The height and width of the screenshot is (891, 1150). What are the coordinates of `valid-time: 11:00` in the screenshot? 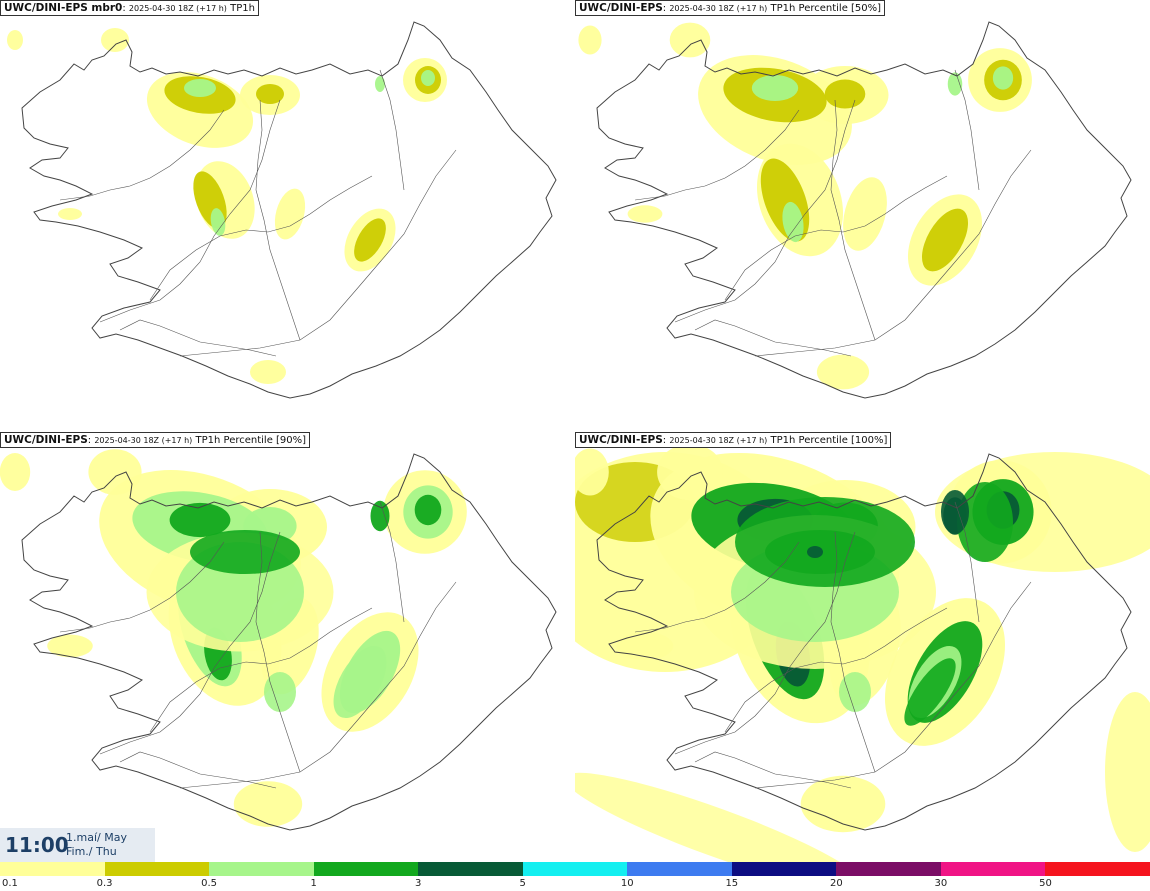 It's located at (37, 845).